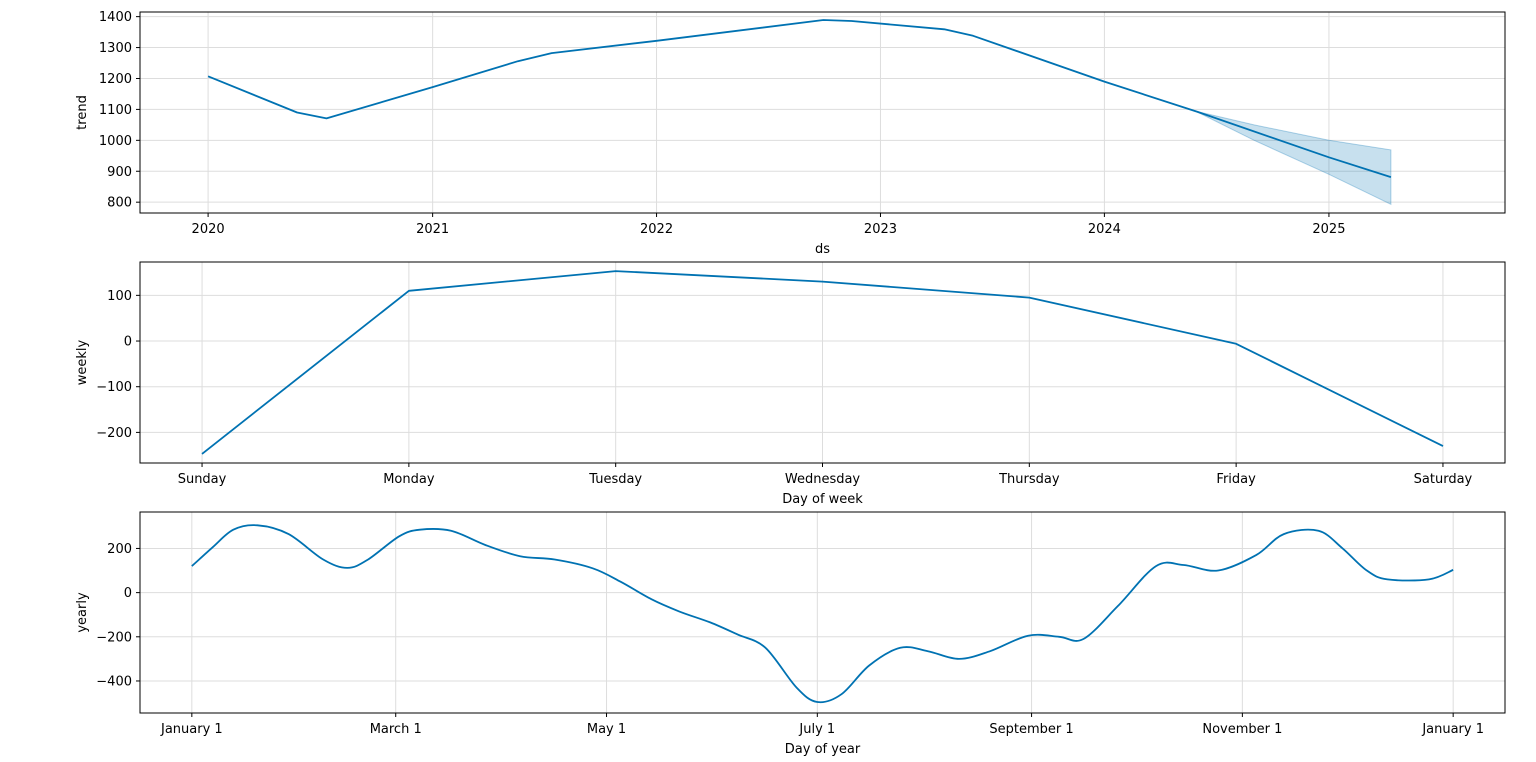  What do you see at coordinates (82, 112) in the screenshot?
I see `y-axis-label: trend` at bounding box center [82, 112].